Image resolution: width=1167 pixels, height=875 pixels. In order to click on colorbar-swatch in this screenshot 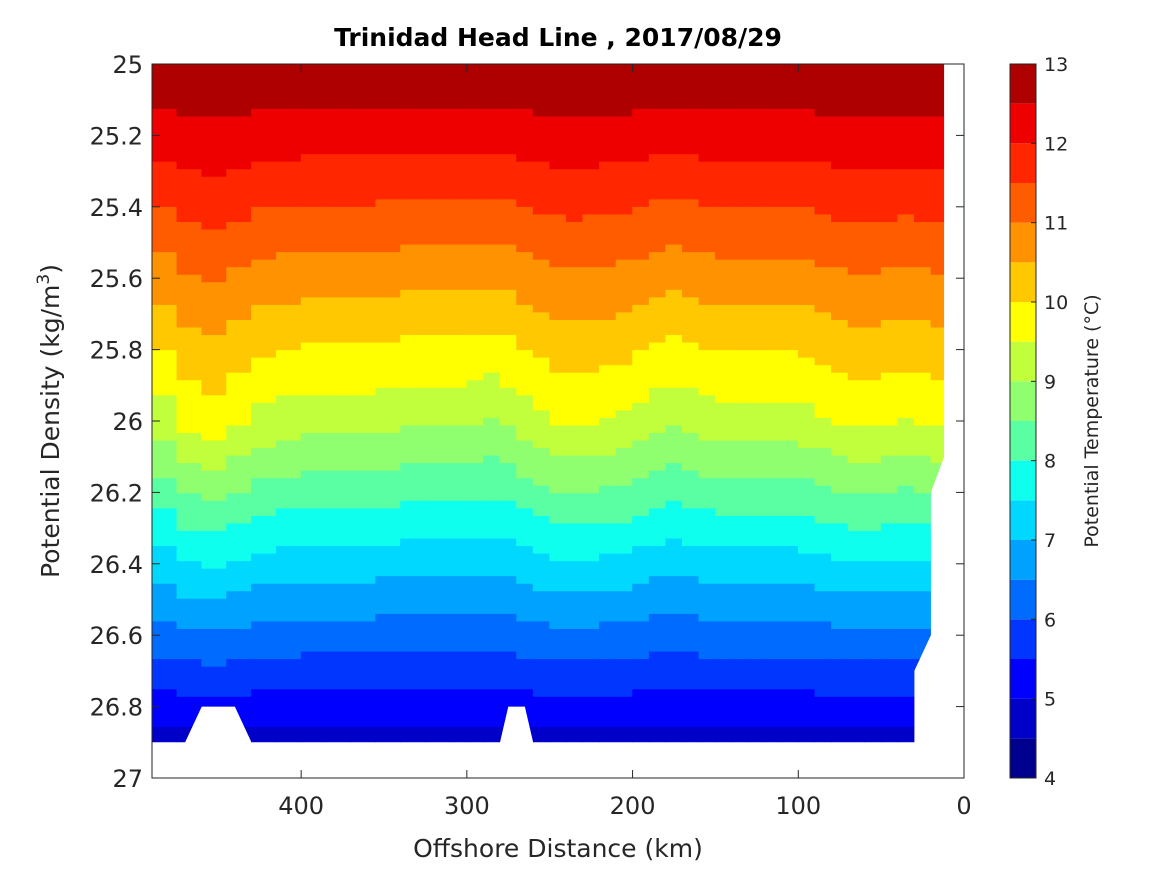, I will do `click(1023, 163)`.